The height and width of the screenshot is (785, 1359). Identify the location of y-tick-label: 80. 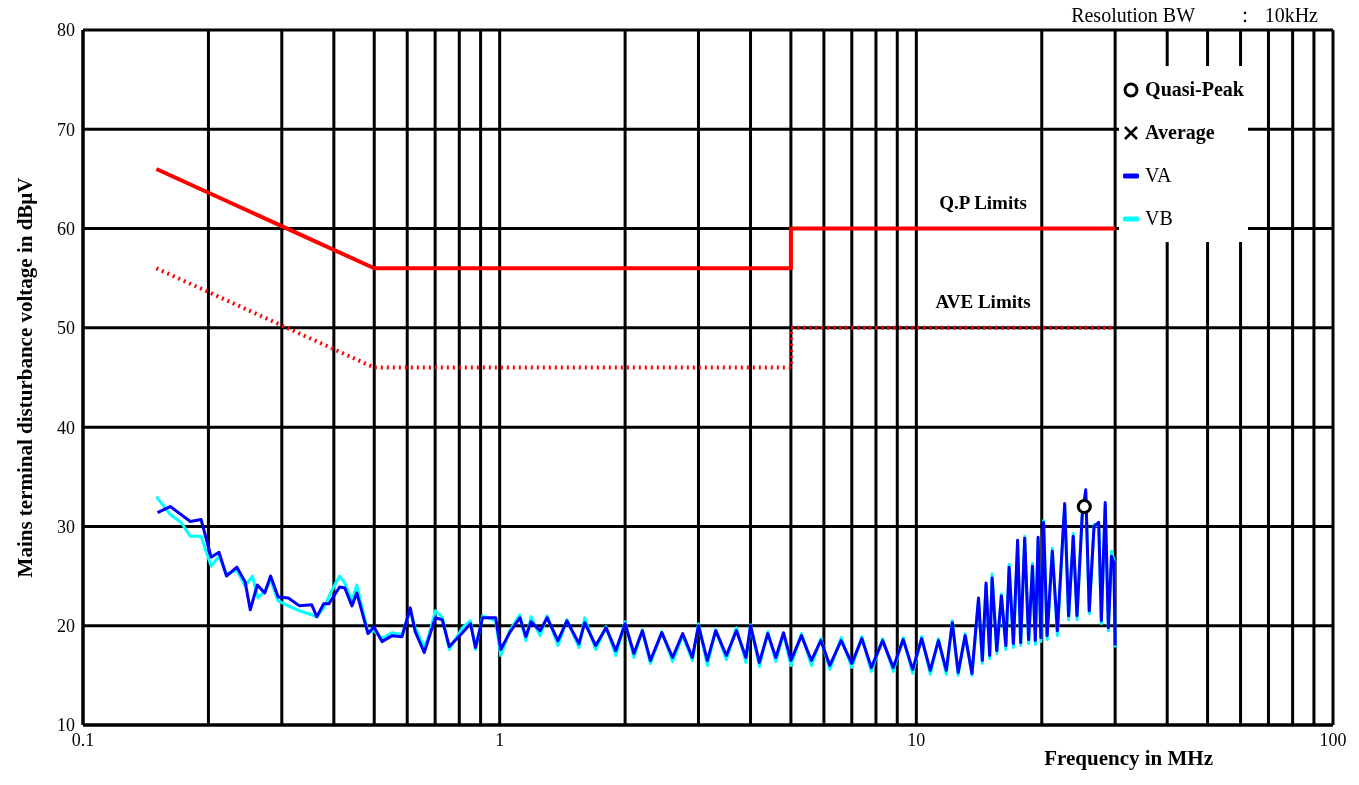
(66, 30).